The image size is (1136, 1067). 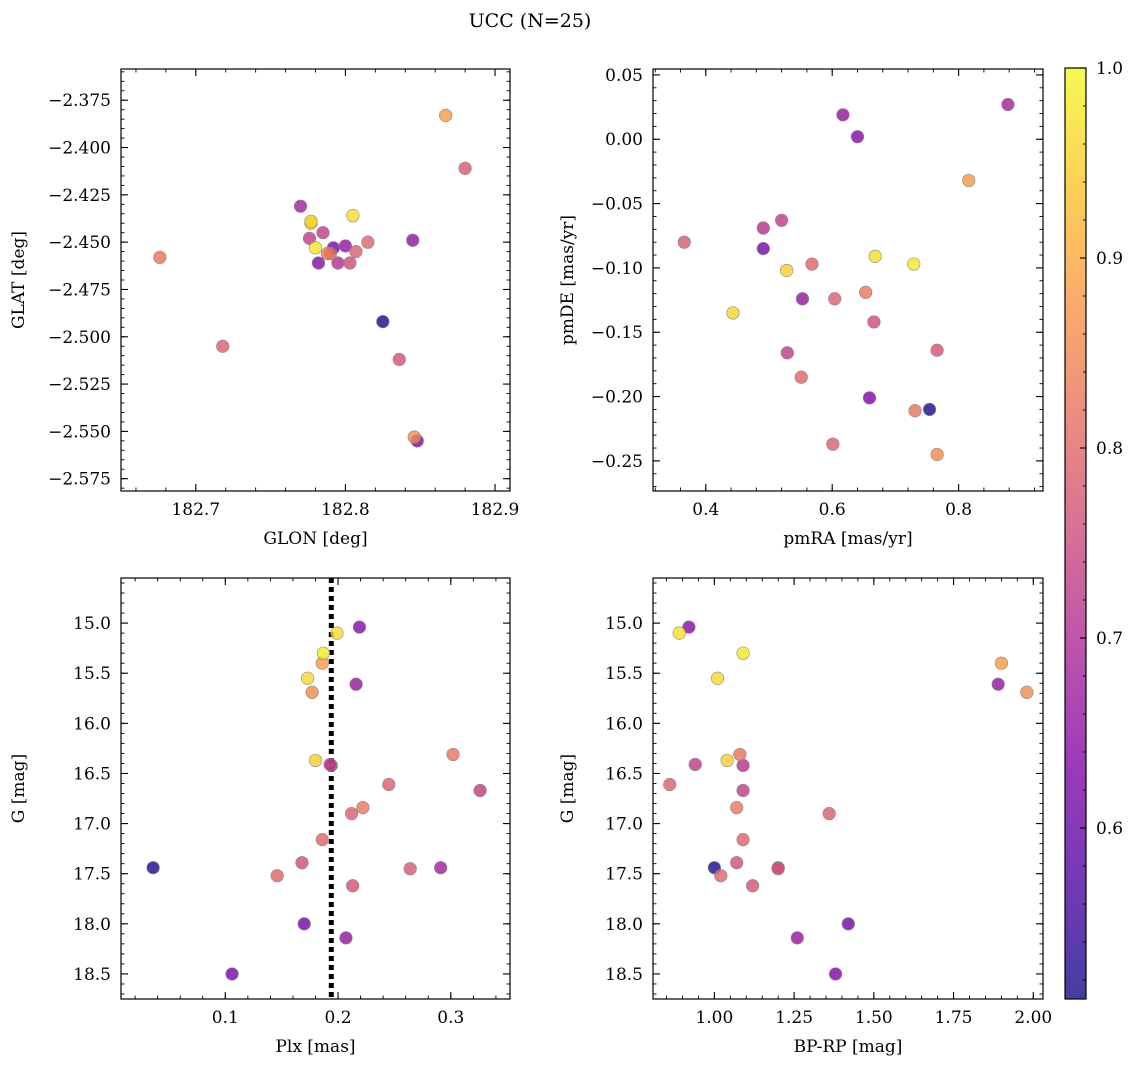 I want to click on y-tick-label: −2.575, so click(x=79, y=480).